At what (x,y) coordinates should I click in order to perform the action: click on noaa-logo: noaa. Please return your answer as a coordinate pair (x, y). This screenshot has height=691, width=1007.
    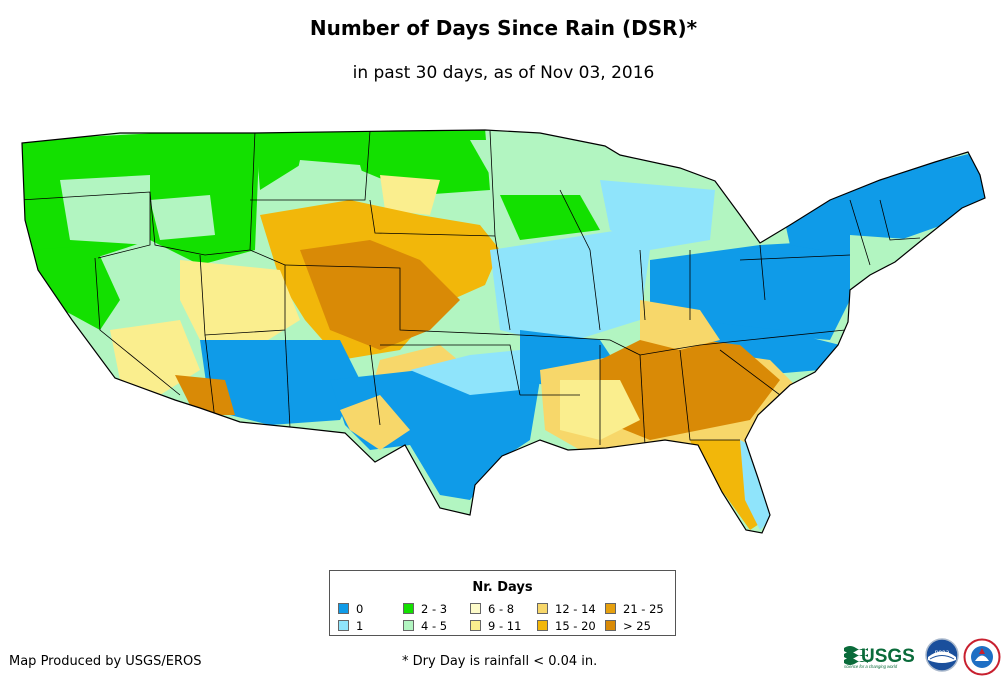
    Looking at the image, I should click on (942, 655).